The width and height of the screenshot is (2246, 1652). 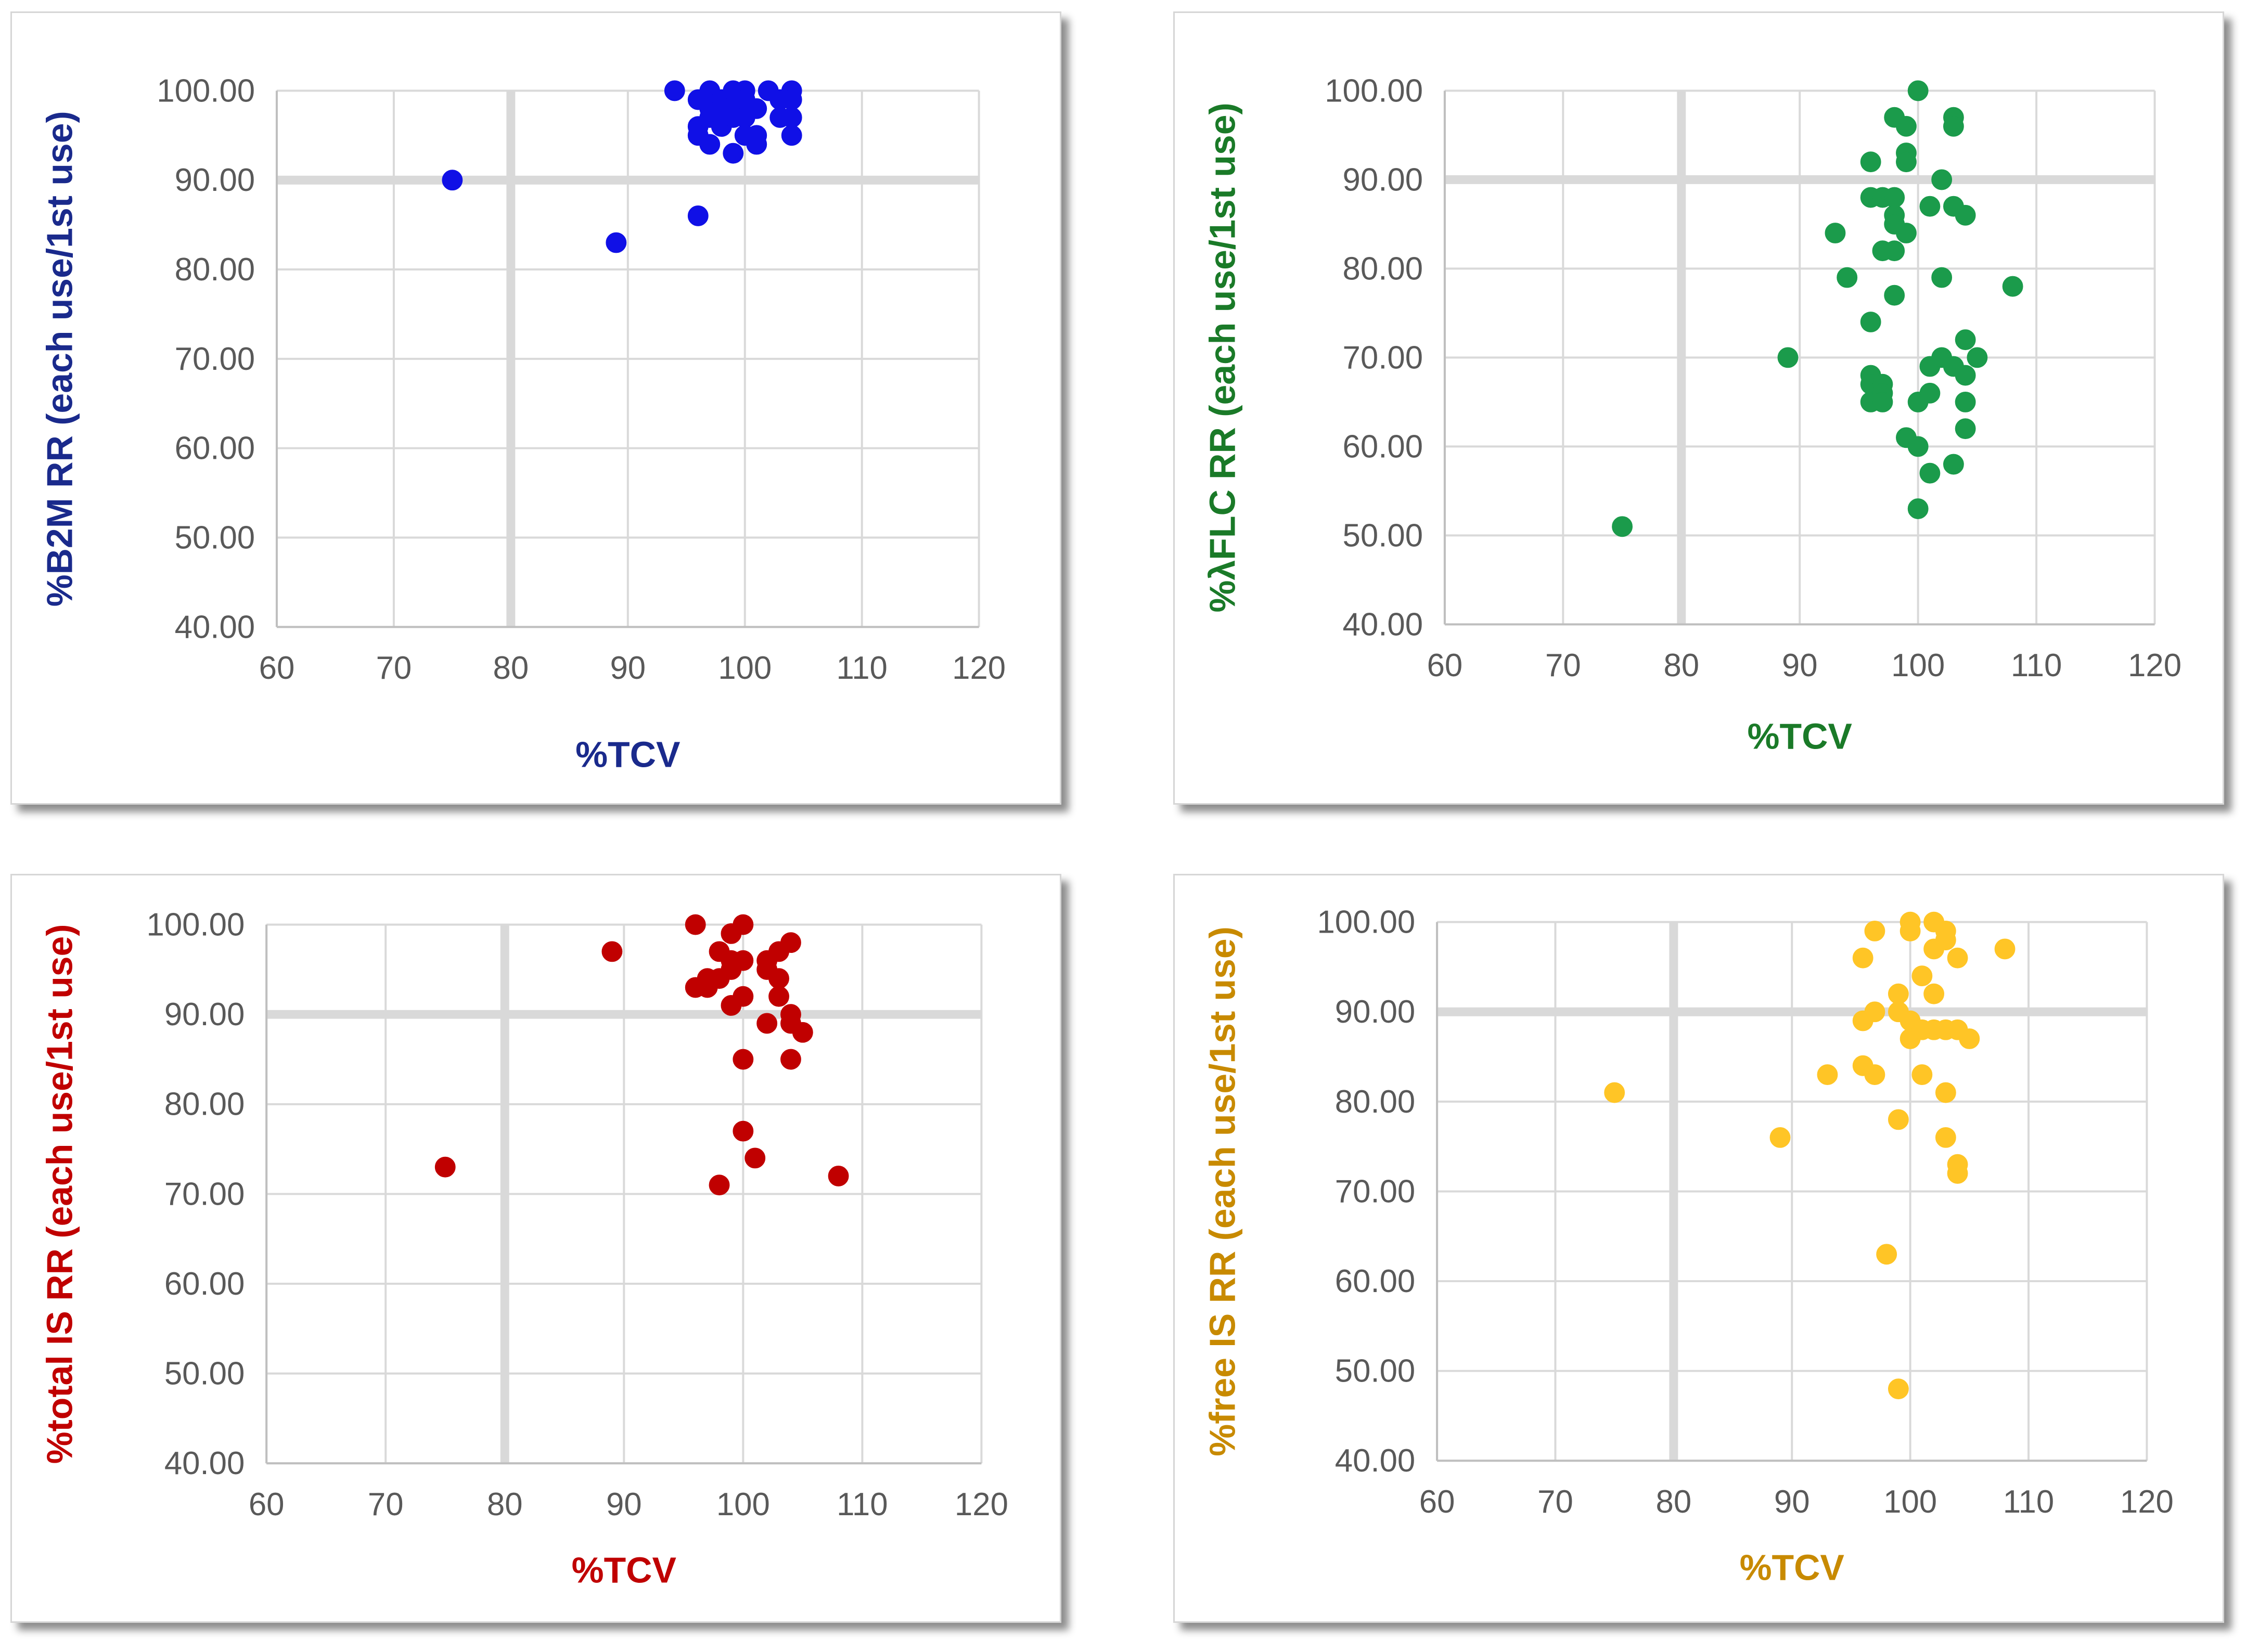 What do you see at coordinates (60, 358) in the screenshot?
I see `y-axis-title: %B2M RR (each use/1st use)` at bounding box center [60, 358].